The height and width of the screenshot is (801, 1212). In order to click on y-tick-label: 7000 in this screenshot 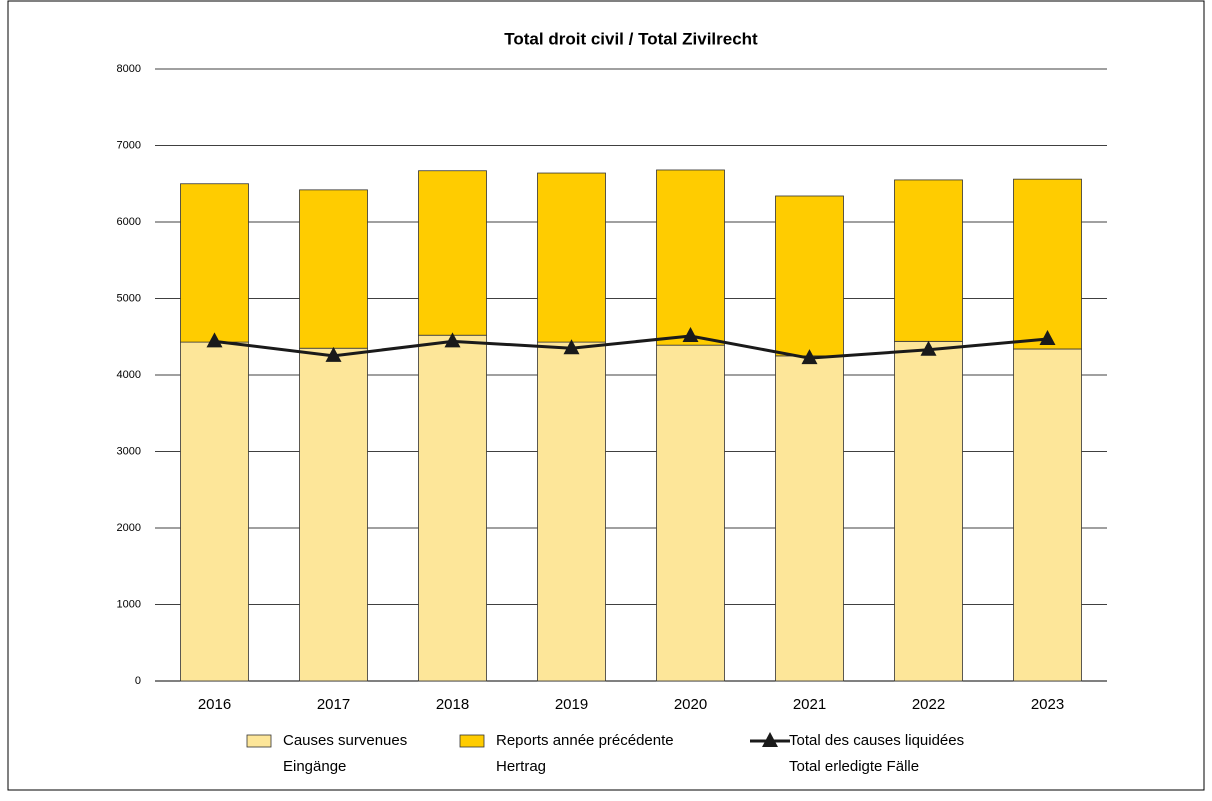, I will do `click(129, 145)`.